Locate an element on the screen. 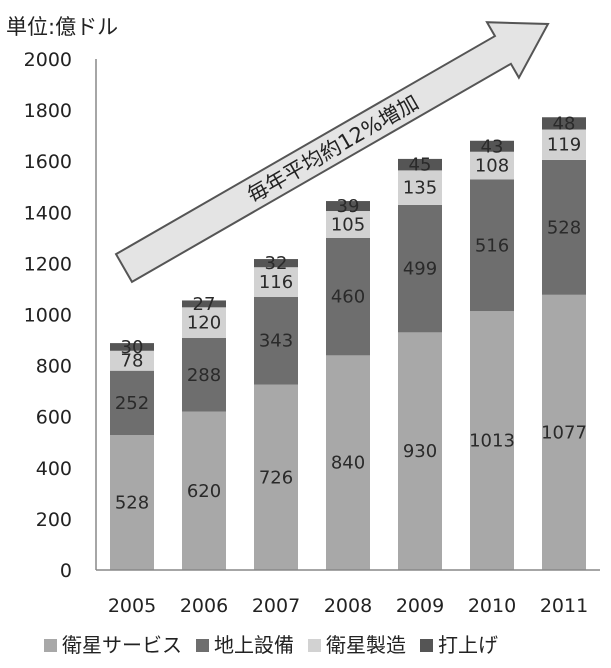 The image size is (611, 668). legend-label: 衛星サービス is located at coordinates (122, 645).